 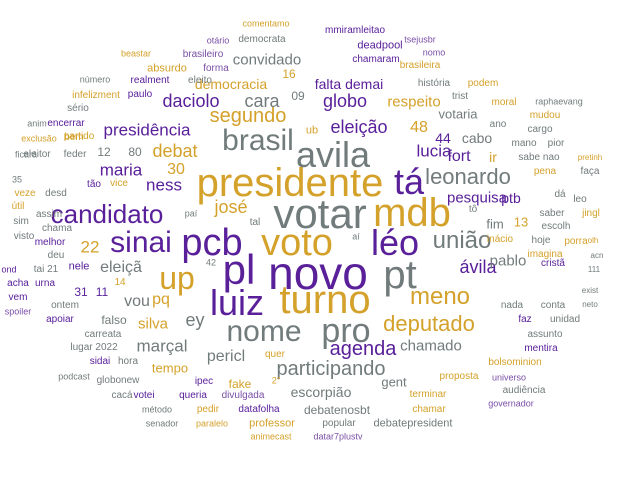 I want to click on word: partido, so click(x=79, y=136).